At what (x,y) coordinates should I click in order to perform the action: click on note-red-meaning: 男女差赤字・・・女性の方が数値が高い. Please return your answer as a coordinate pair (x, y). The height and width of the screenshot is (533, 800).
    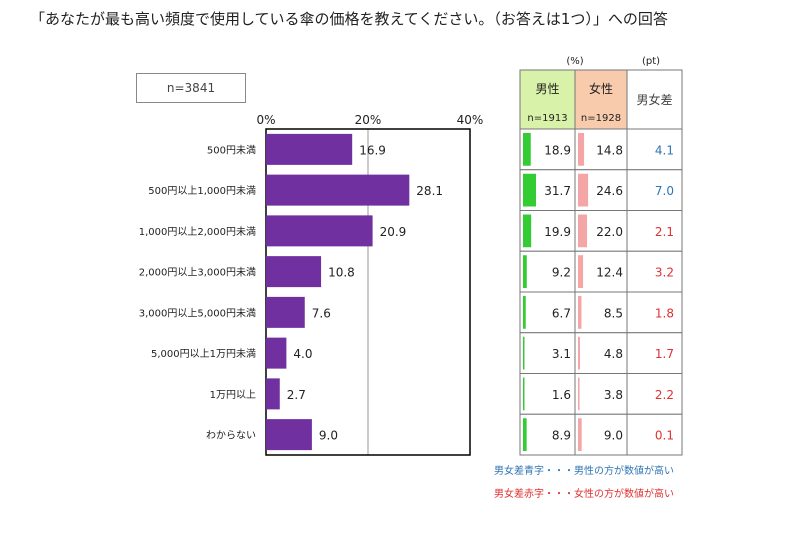
    Looking at the image, I should click on (584, 494).